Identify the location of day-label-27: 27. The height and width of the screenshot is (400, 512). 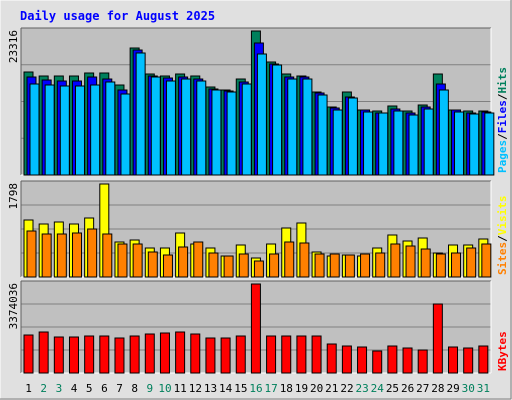
(422, 388).